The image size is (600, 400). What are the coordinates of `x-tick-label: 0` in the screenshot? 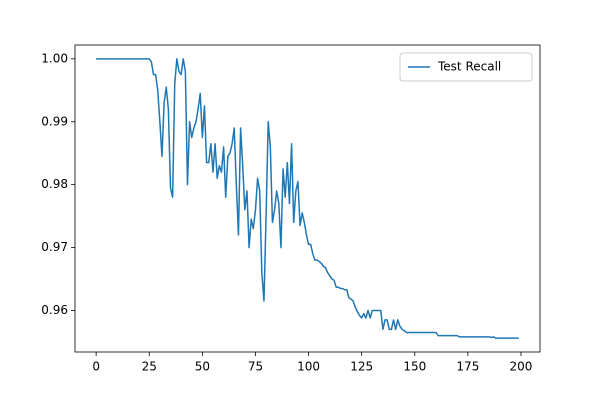 It's located at (96, 367).